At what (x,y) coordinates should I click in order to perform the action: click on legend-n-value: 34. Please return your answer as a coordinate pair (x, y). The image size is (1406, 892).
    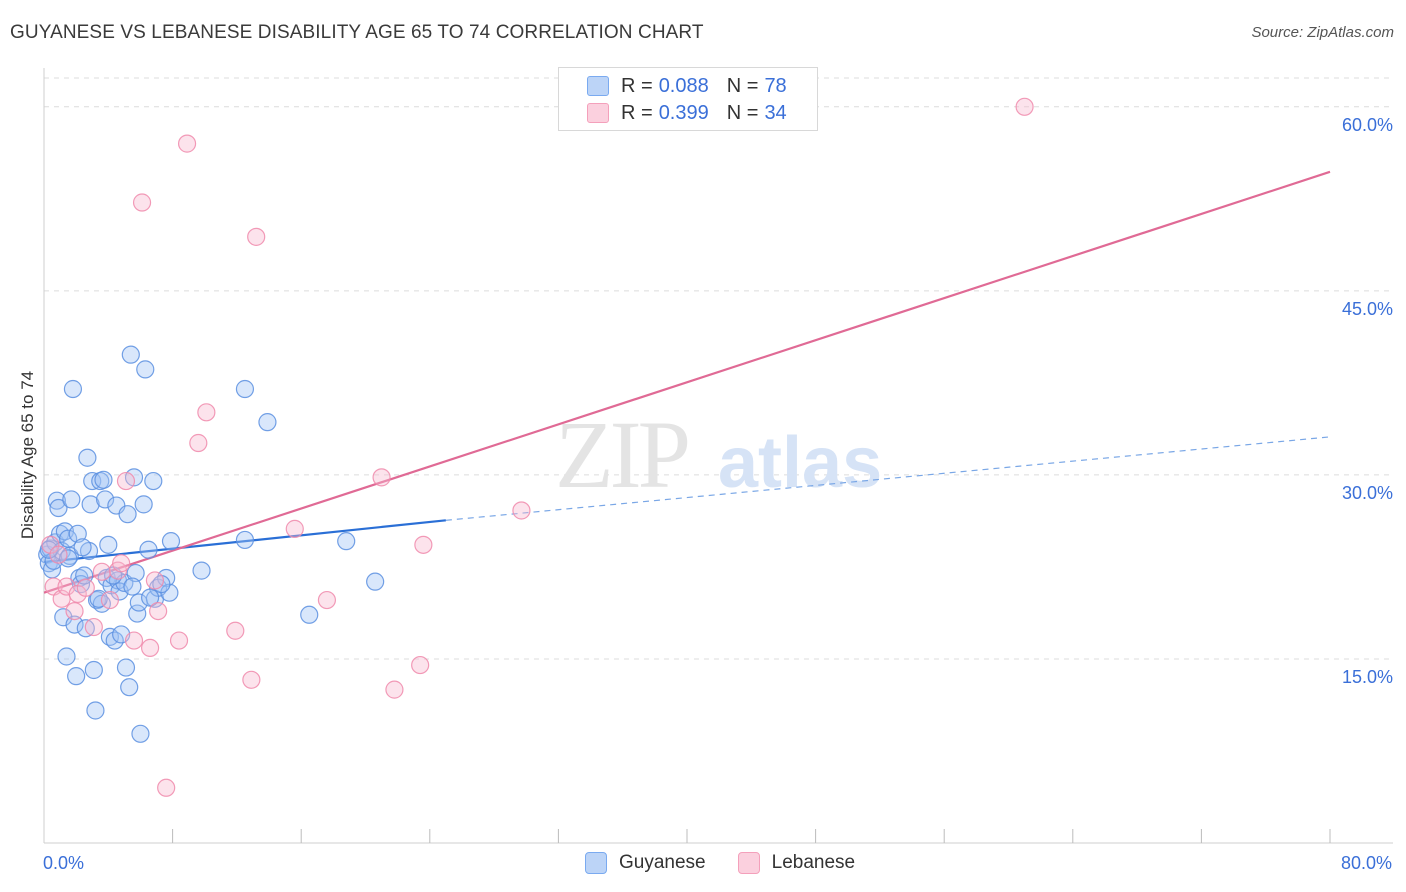
    Looking at the image, I should click on (775, 112).